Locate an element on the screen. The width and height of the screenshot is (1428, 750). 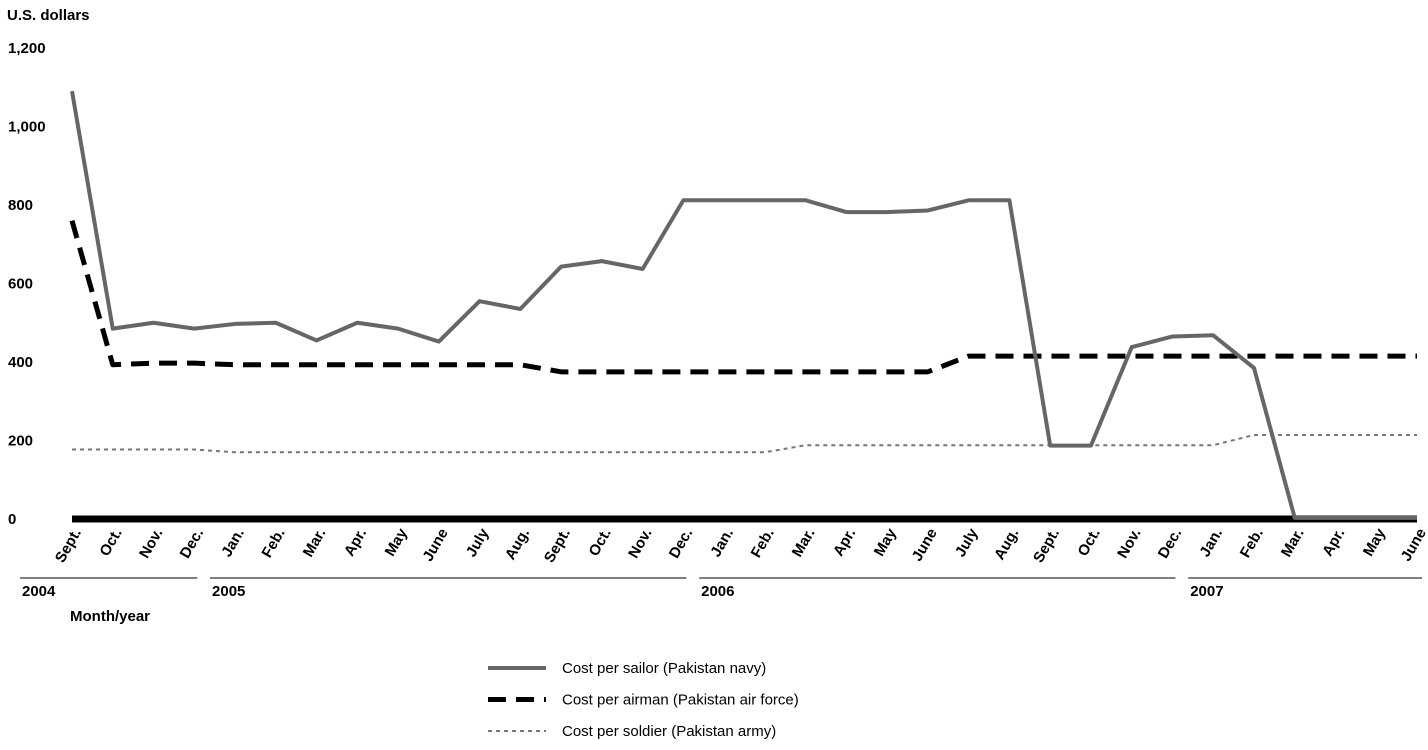
y-tick-label: 0 is located at coordinates (12, 519).